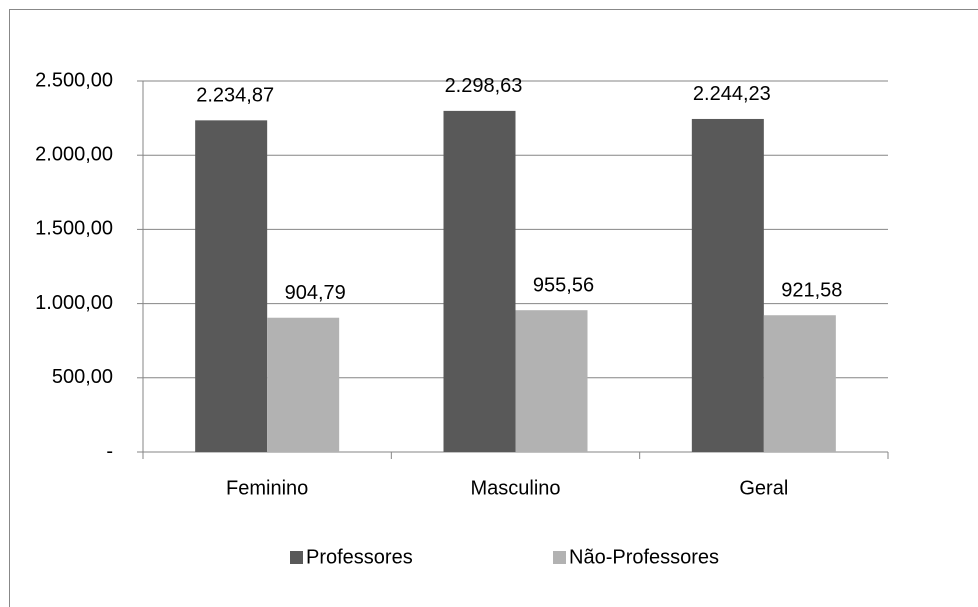  I want to click on y-tick-label: -, so click(109, 451).